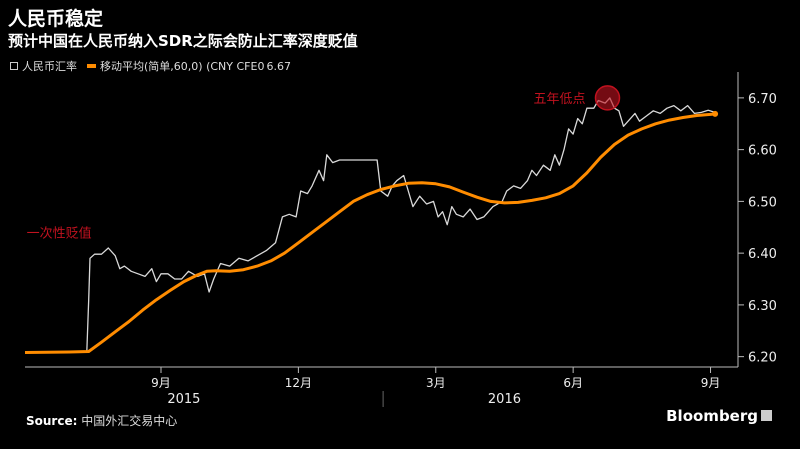 The image size is (800, 449). I want to click on y-tick-label: 6.50, so click(762, 202).